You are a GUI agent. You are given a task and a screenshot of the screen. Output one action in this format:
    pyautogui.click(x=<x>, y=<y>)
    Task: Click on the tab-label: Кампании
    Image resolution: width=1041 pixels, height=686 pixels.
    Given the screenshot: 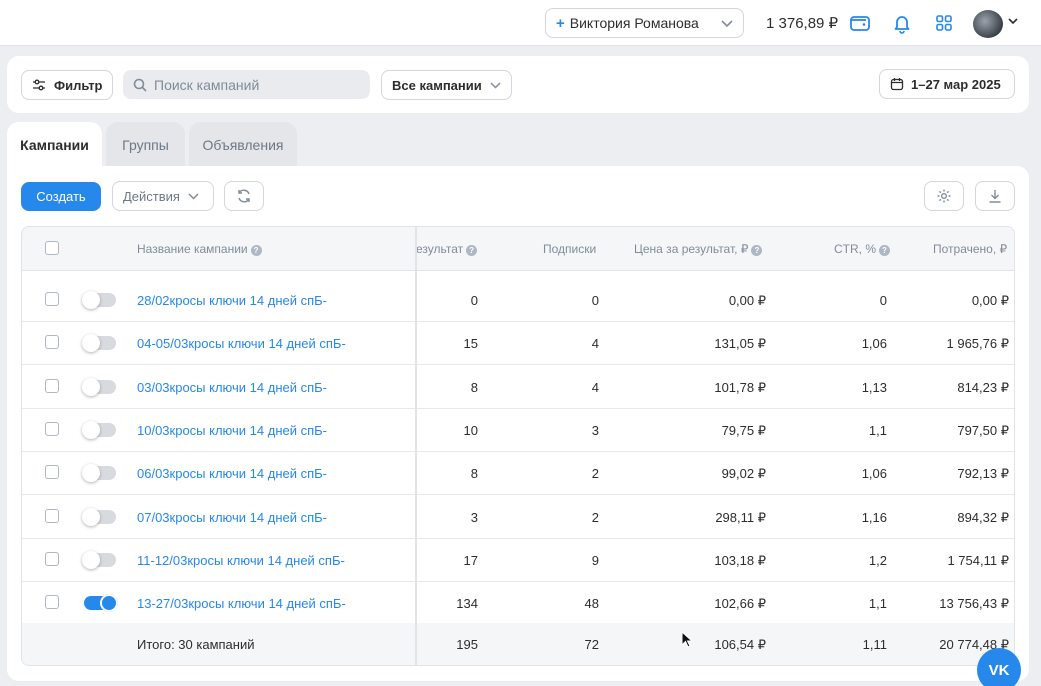 What is the action you would take?
    pyautogui.click(x=54, y=145)
    